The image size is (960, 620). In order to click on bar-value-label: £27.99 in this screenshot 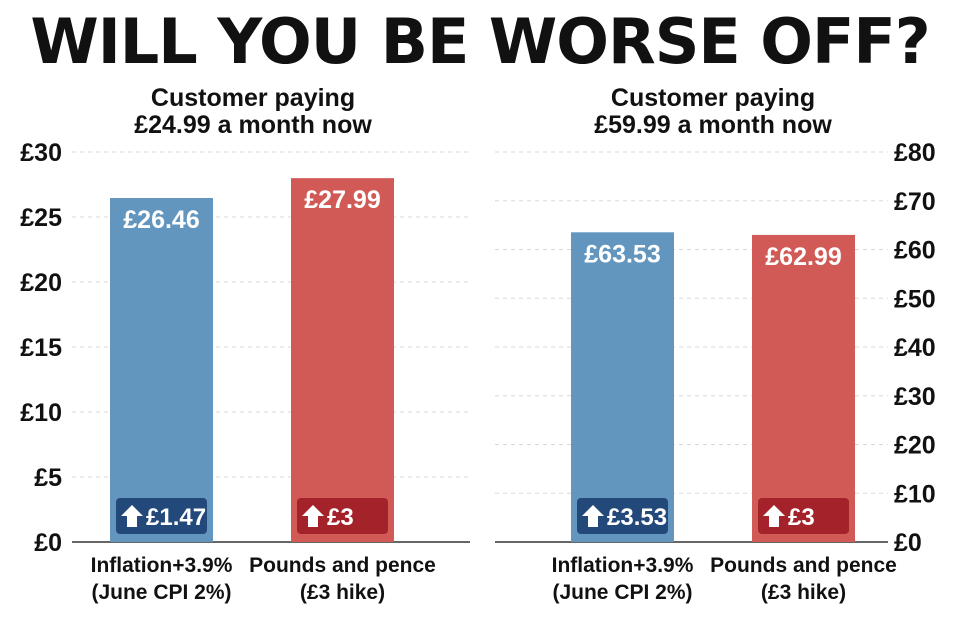, I will do `click(342, 200)`.